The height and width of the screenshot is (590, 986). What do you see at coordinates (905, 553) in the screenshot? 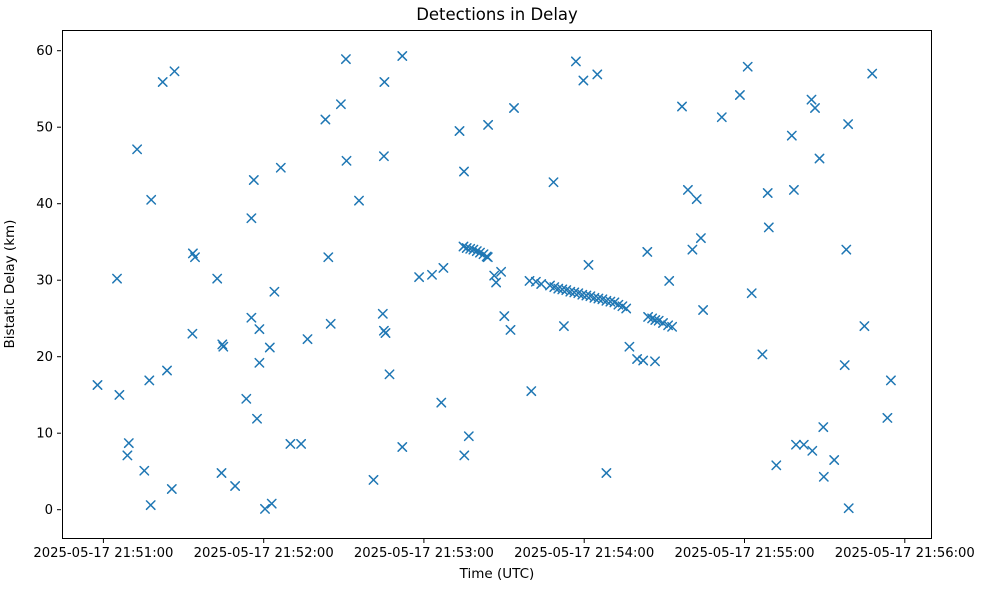
I see `x-tick-label: 2025-05-17 21:56:00` at bounding box center [905, 553].